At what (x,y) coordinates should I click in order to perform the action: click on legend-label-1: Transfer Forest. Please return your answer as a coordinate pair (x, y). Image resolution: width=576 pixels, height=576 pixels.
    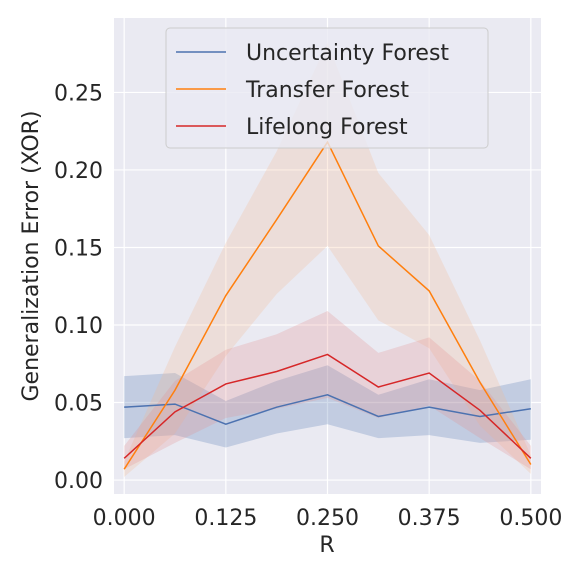
    Looking at the image, I should click on (327, 90).